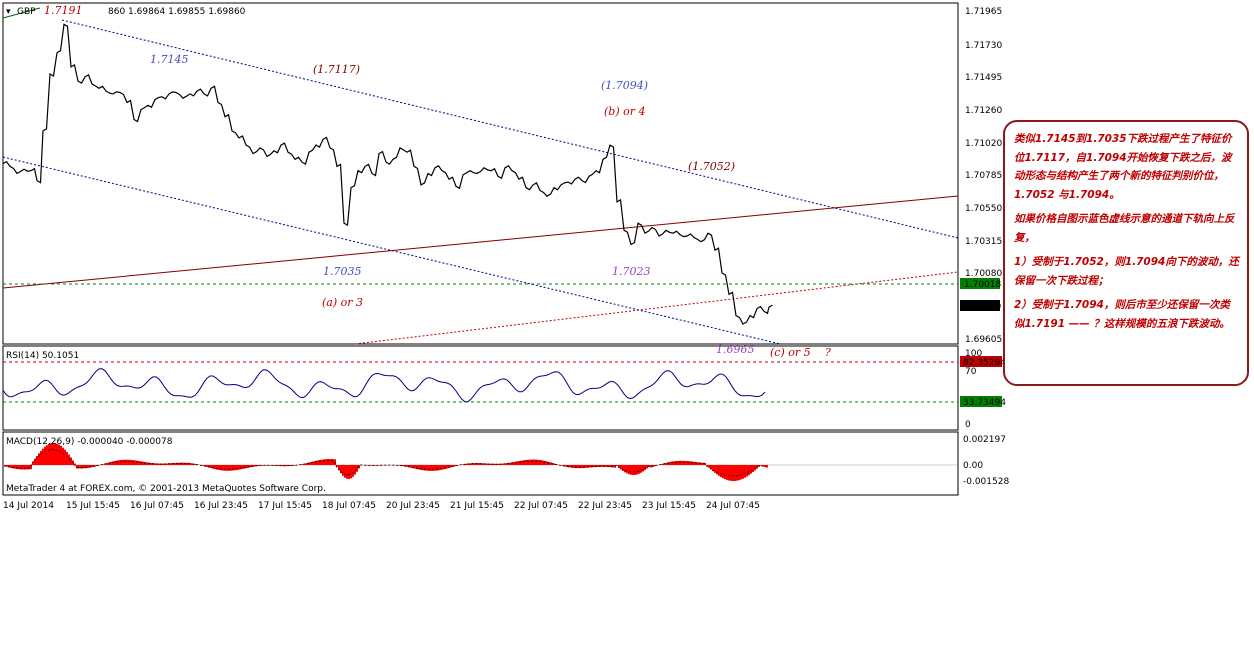 The height and width of the screenshot is (653, 1254). Describe the element at coordinates (349, 506) in the screenshot. I see `time-tick: 18 Jul 07:45` at that location.